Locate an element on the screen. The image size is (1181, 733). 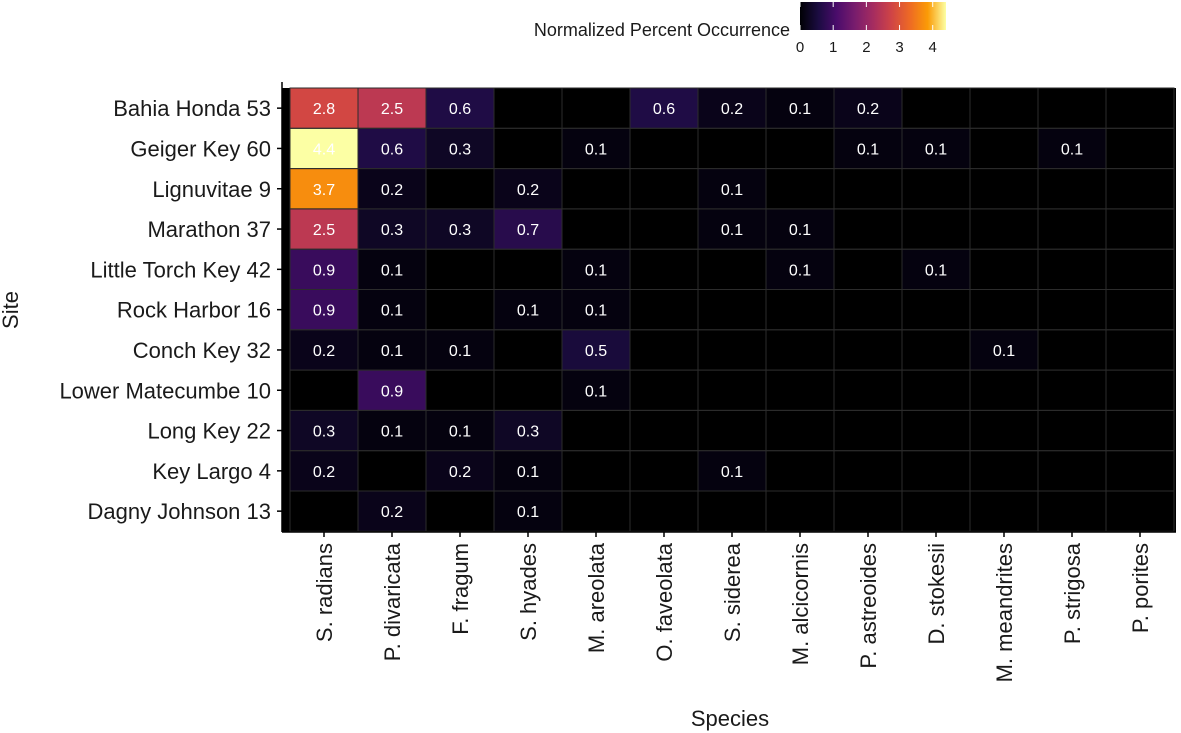
legend-ticks: 0 1 2 3 4 is located at coordinates (866, 29).